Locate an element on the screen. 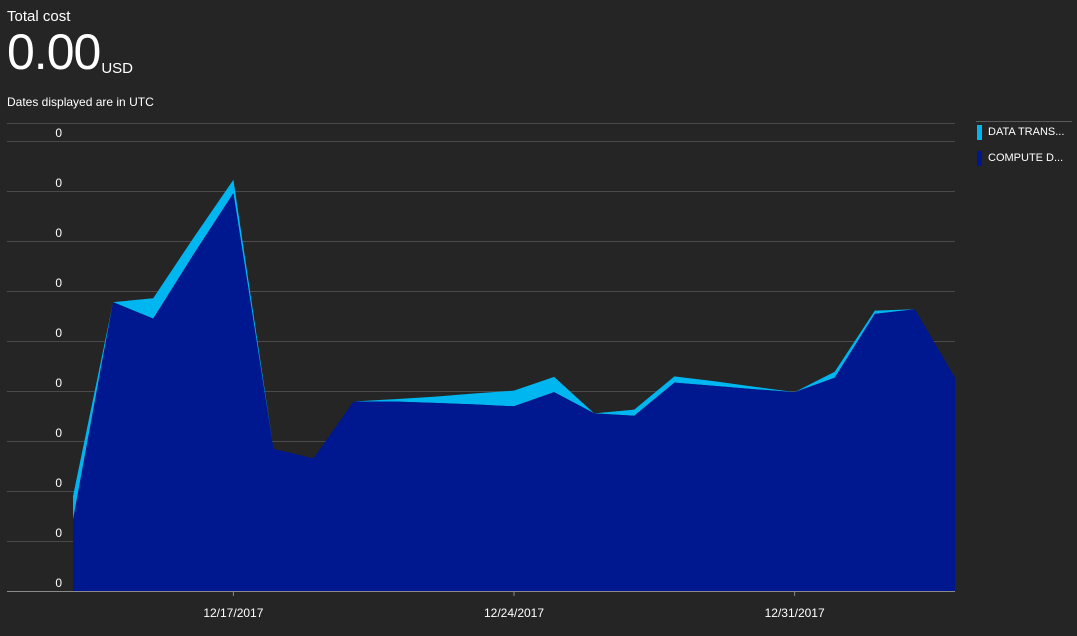 This screenshot has height=636, width=1077. x-tick-label: 12/17/2017 is located at coordinates (233, 613).